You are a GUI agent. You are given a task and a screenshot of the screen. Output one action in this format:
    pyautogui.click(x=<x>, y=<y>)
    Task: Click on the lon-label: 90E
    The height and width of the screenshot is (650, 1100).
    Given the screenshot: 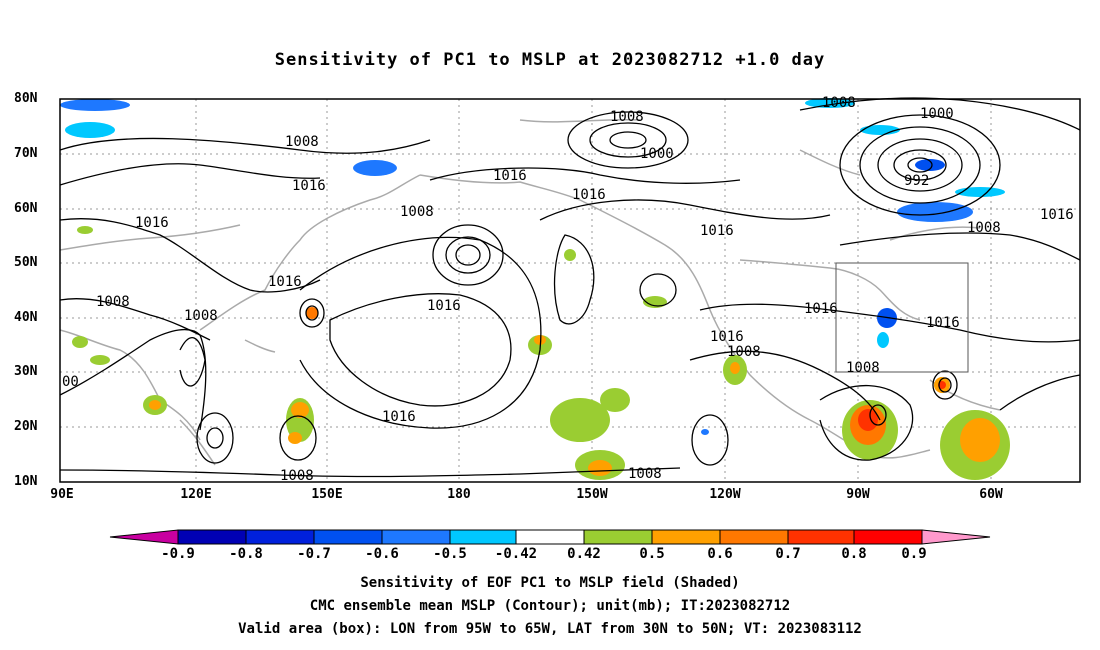 What is the action you would take?
    pyautogui.click(x=62, y=494)
    